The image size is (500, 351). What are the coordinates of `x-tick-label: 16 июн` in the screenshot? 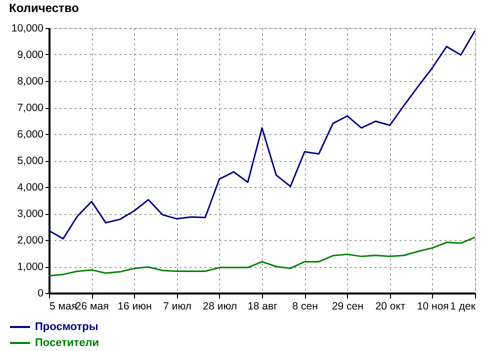 It's located at (135, 306).